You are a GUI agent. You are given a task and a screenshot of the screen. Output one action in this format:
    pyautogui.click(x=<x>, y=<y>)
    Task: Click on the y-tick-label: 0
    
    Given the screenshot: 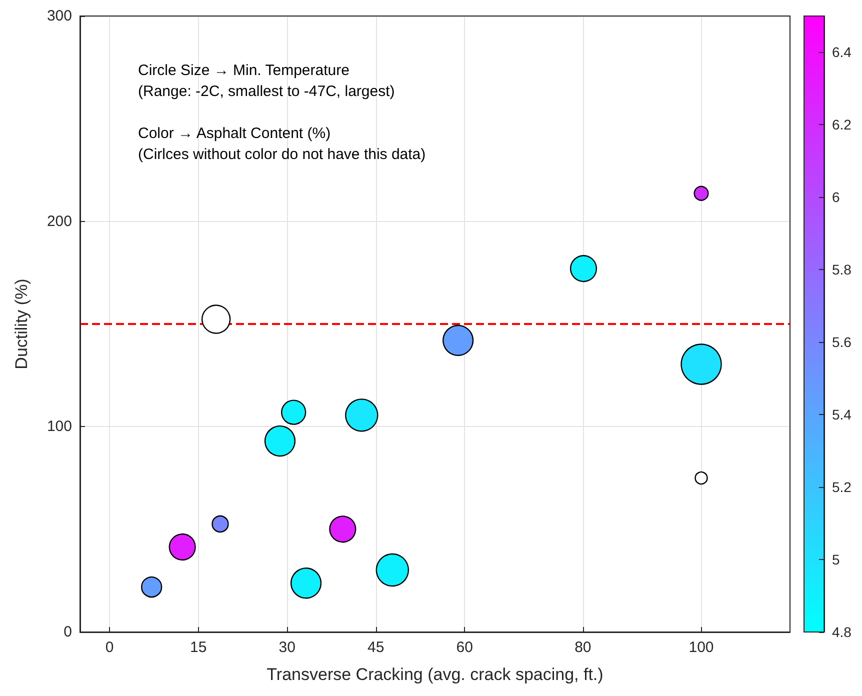 What is the action you would take?
    pyautogui.click(x=68, y=632)
    